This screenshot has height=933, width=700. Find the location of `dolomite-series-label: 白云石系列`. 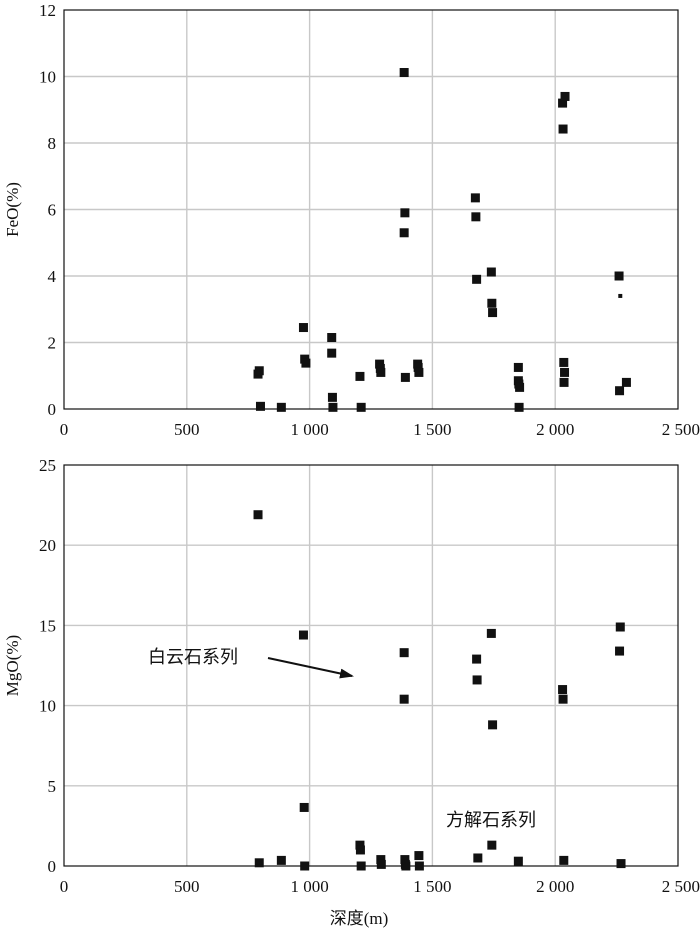

dolomite-series-label: 白云石系列 is located at coordinates (193, 657).